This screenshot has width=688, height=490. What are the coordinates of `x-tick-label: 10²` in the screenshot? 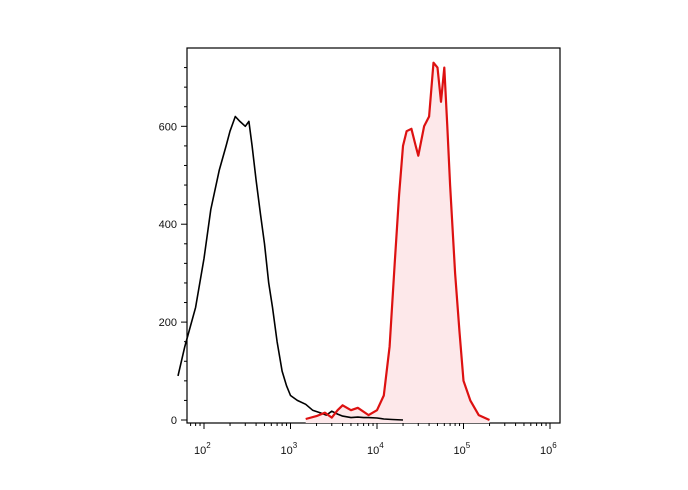 It's located at (202, 449).